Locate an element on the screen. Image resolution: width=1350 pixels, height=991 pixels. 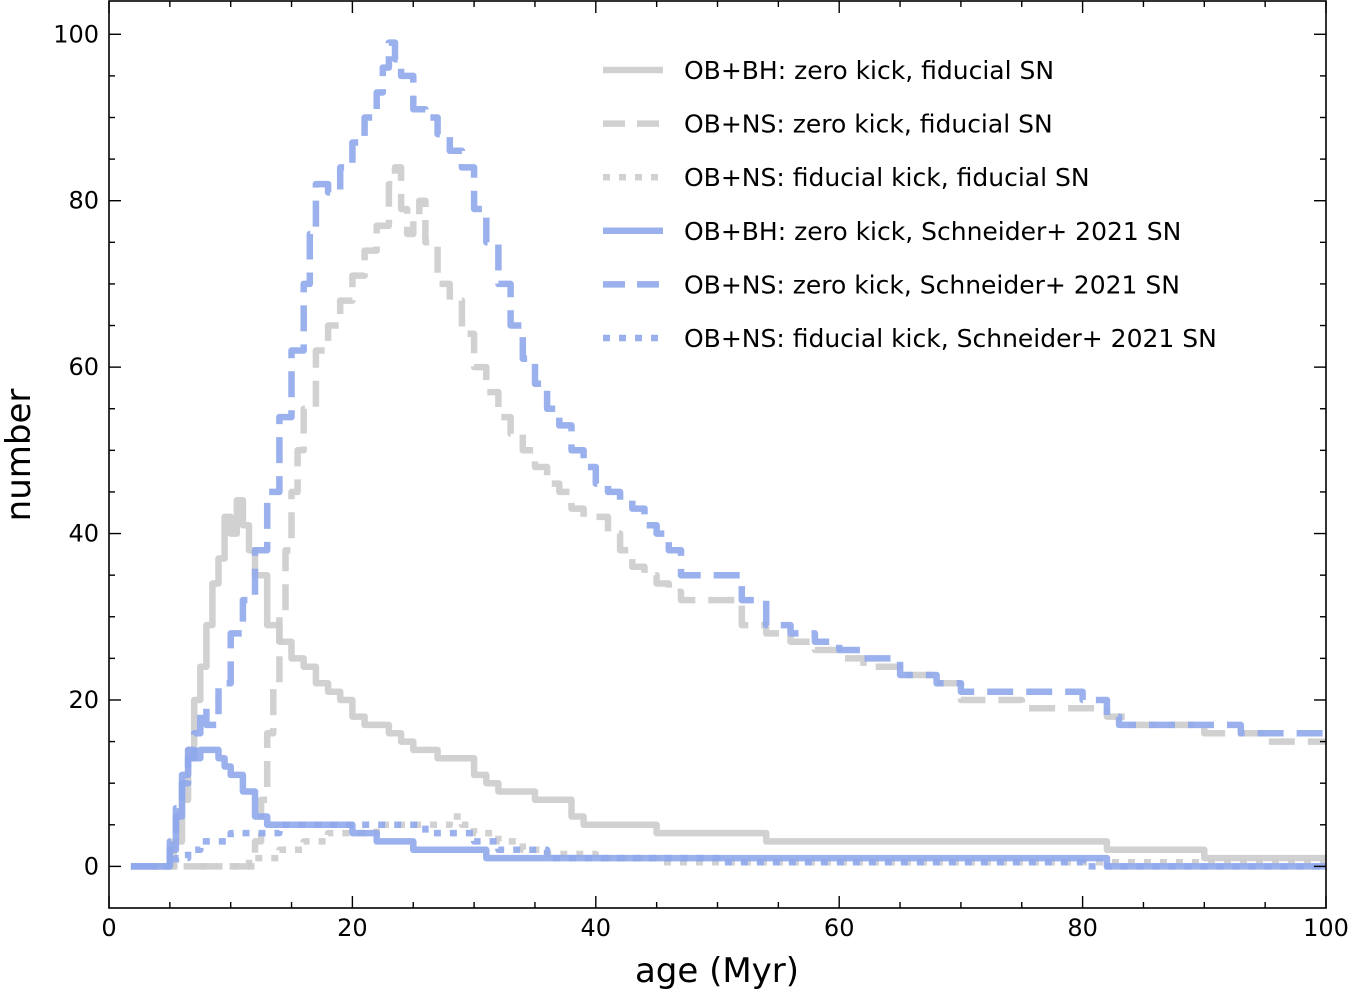
legend-label-6: OB+NS: fiducial kick, Schneider+ 2021 SN is located at coordinates (950, 338).